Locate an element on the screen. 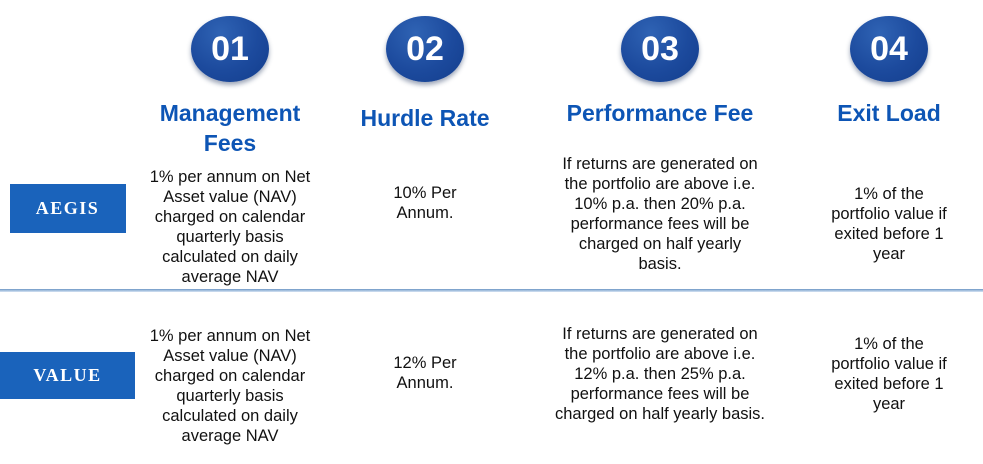  cell-aegis-hurdle-rate: 10% Per Annum. is located at coordinates (425, 222).